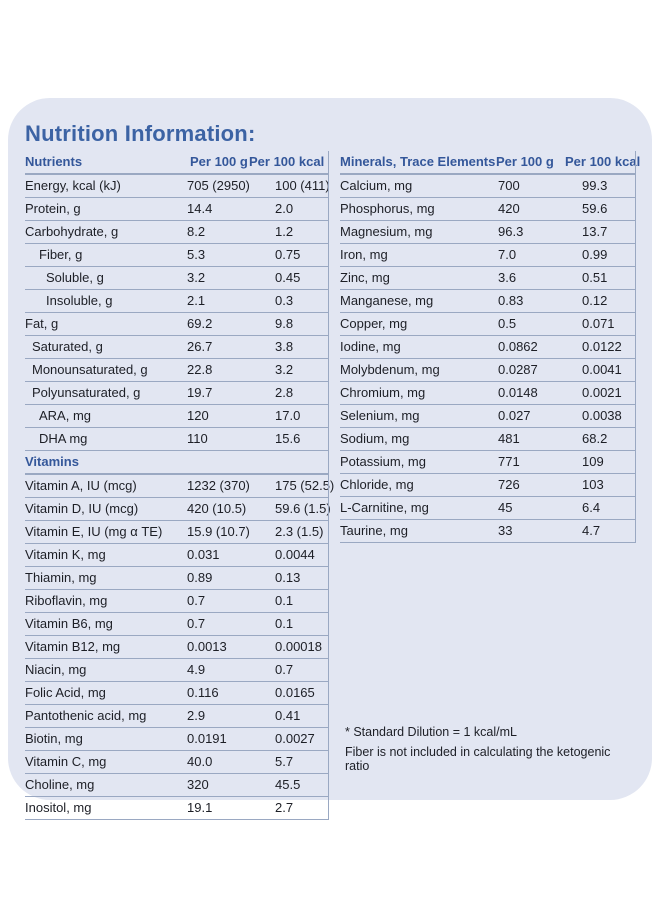  What do you see at coordinates (509, 461) in the screenshot?
I see `per-100g-value: 771` at bounding box center [509, 461].